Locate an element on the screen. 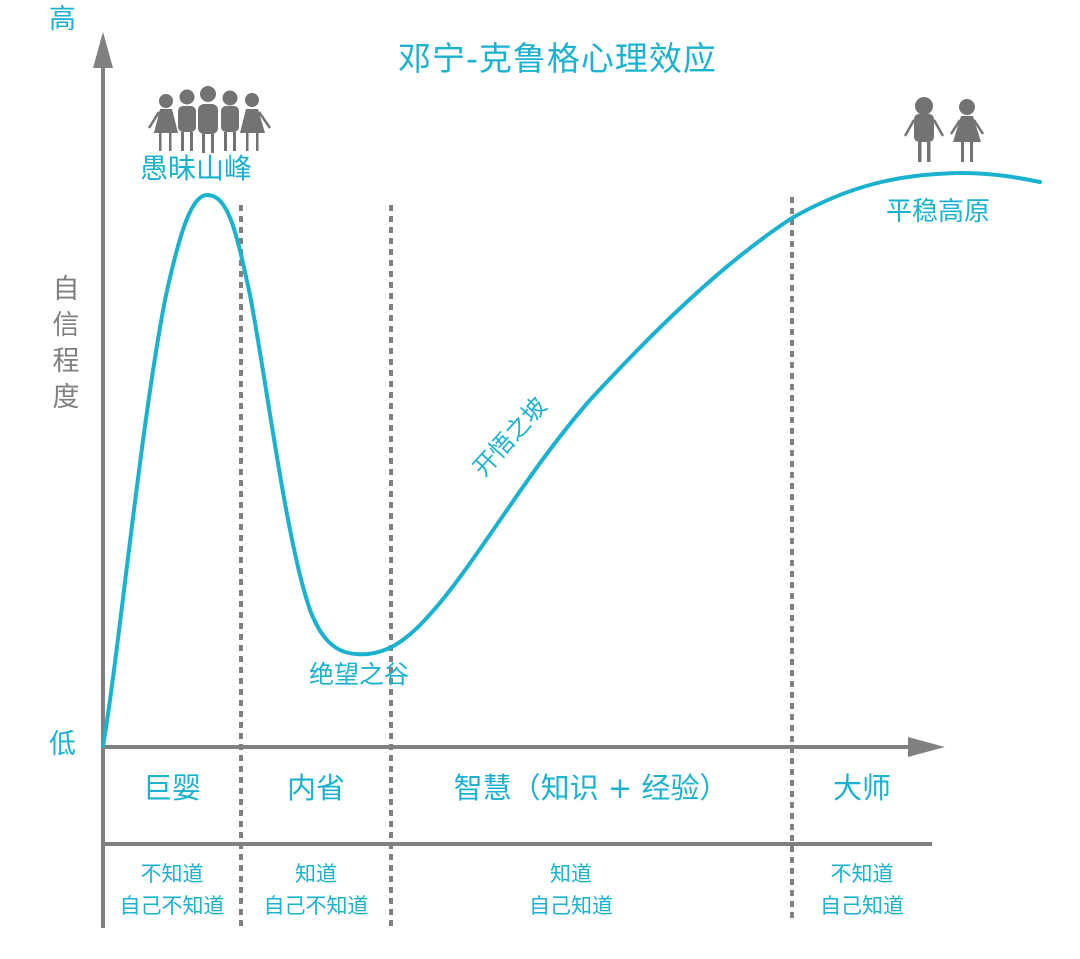 The width and height of the screenshot is (1080, 959). awareness-introspection: 知道 自己不知道 is located at coordinates (316, 890).